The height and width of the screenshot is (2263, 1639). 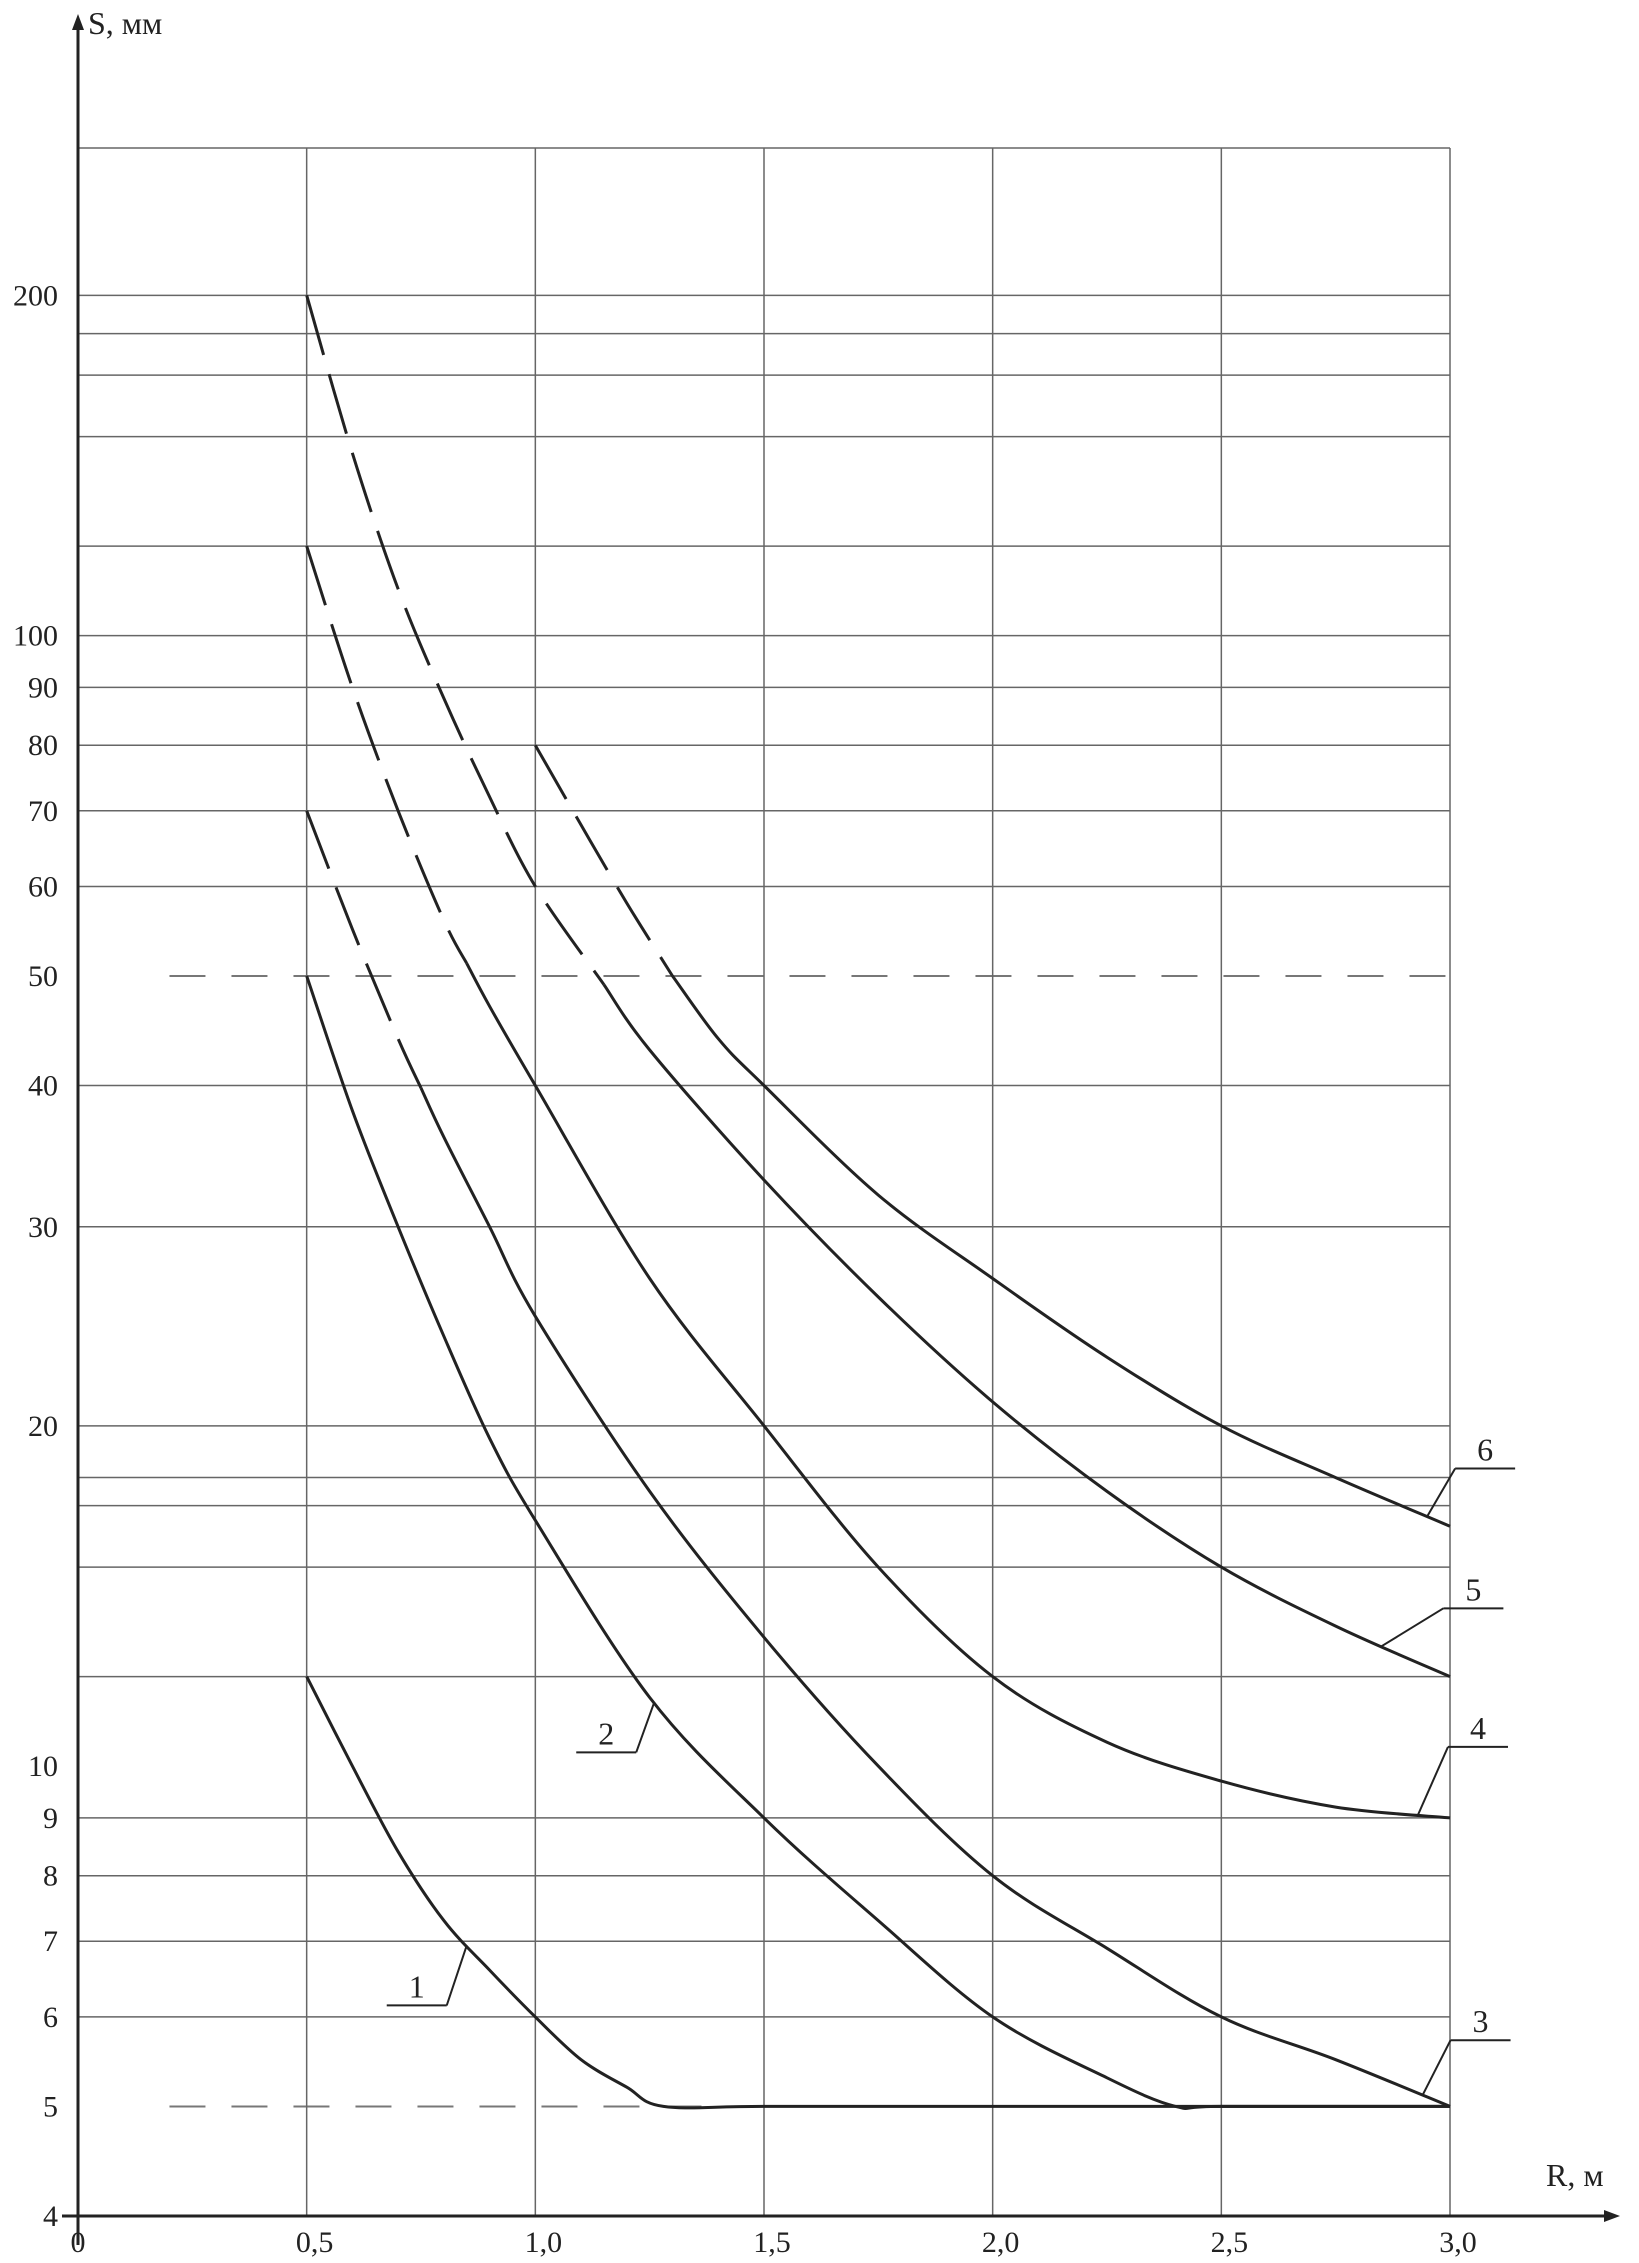 I want to click on x-tick-label: 2,0, so click(x=1001, y=2242).